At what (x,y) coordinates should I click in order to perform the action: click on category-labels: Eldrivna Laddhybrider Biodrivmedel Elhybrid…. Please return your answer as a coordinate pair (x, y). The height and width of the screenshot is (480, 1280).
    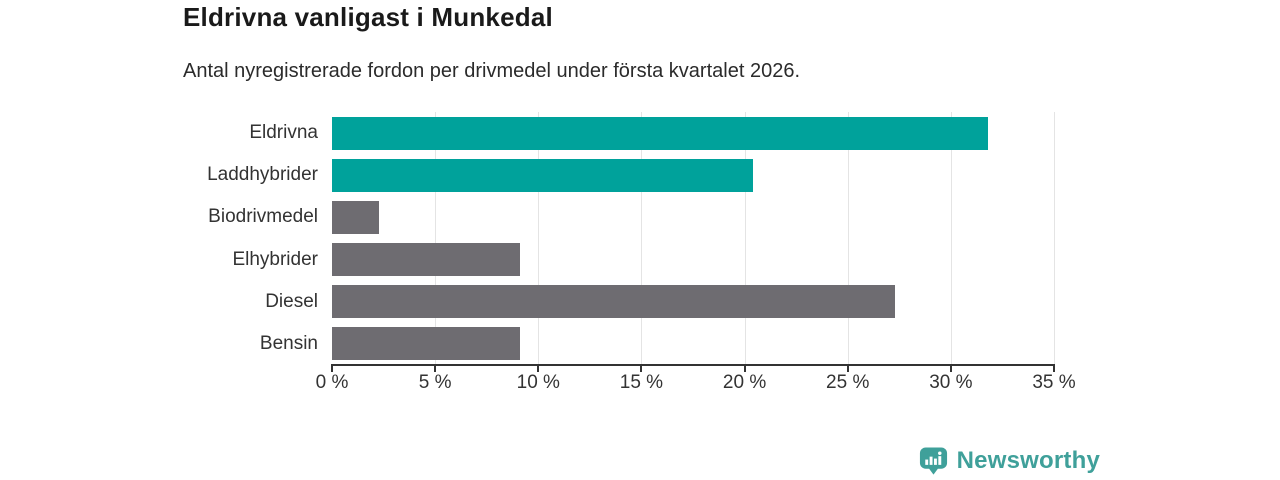
    Looking at the image, I should click on (159, 238).